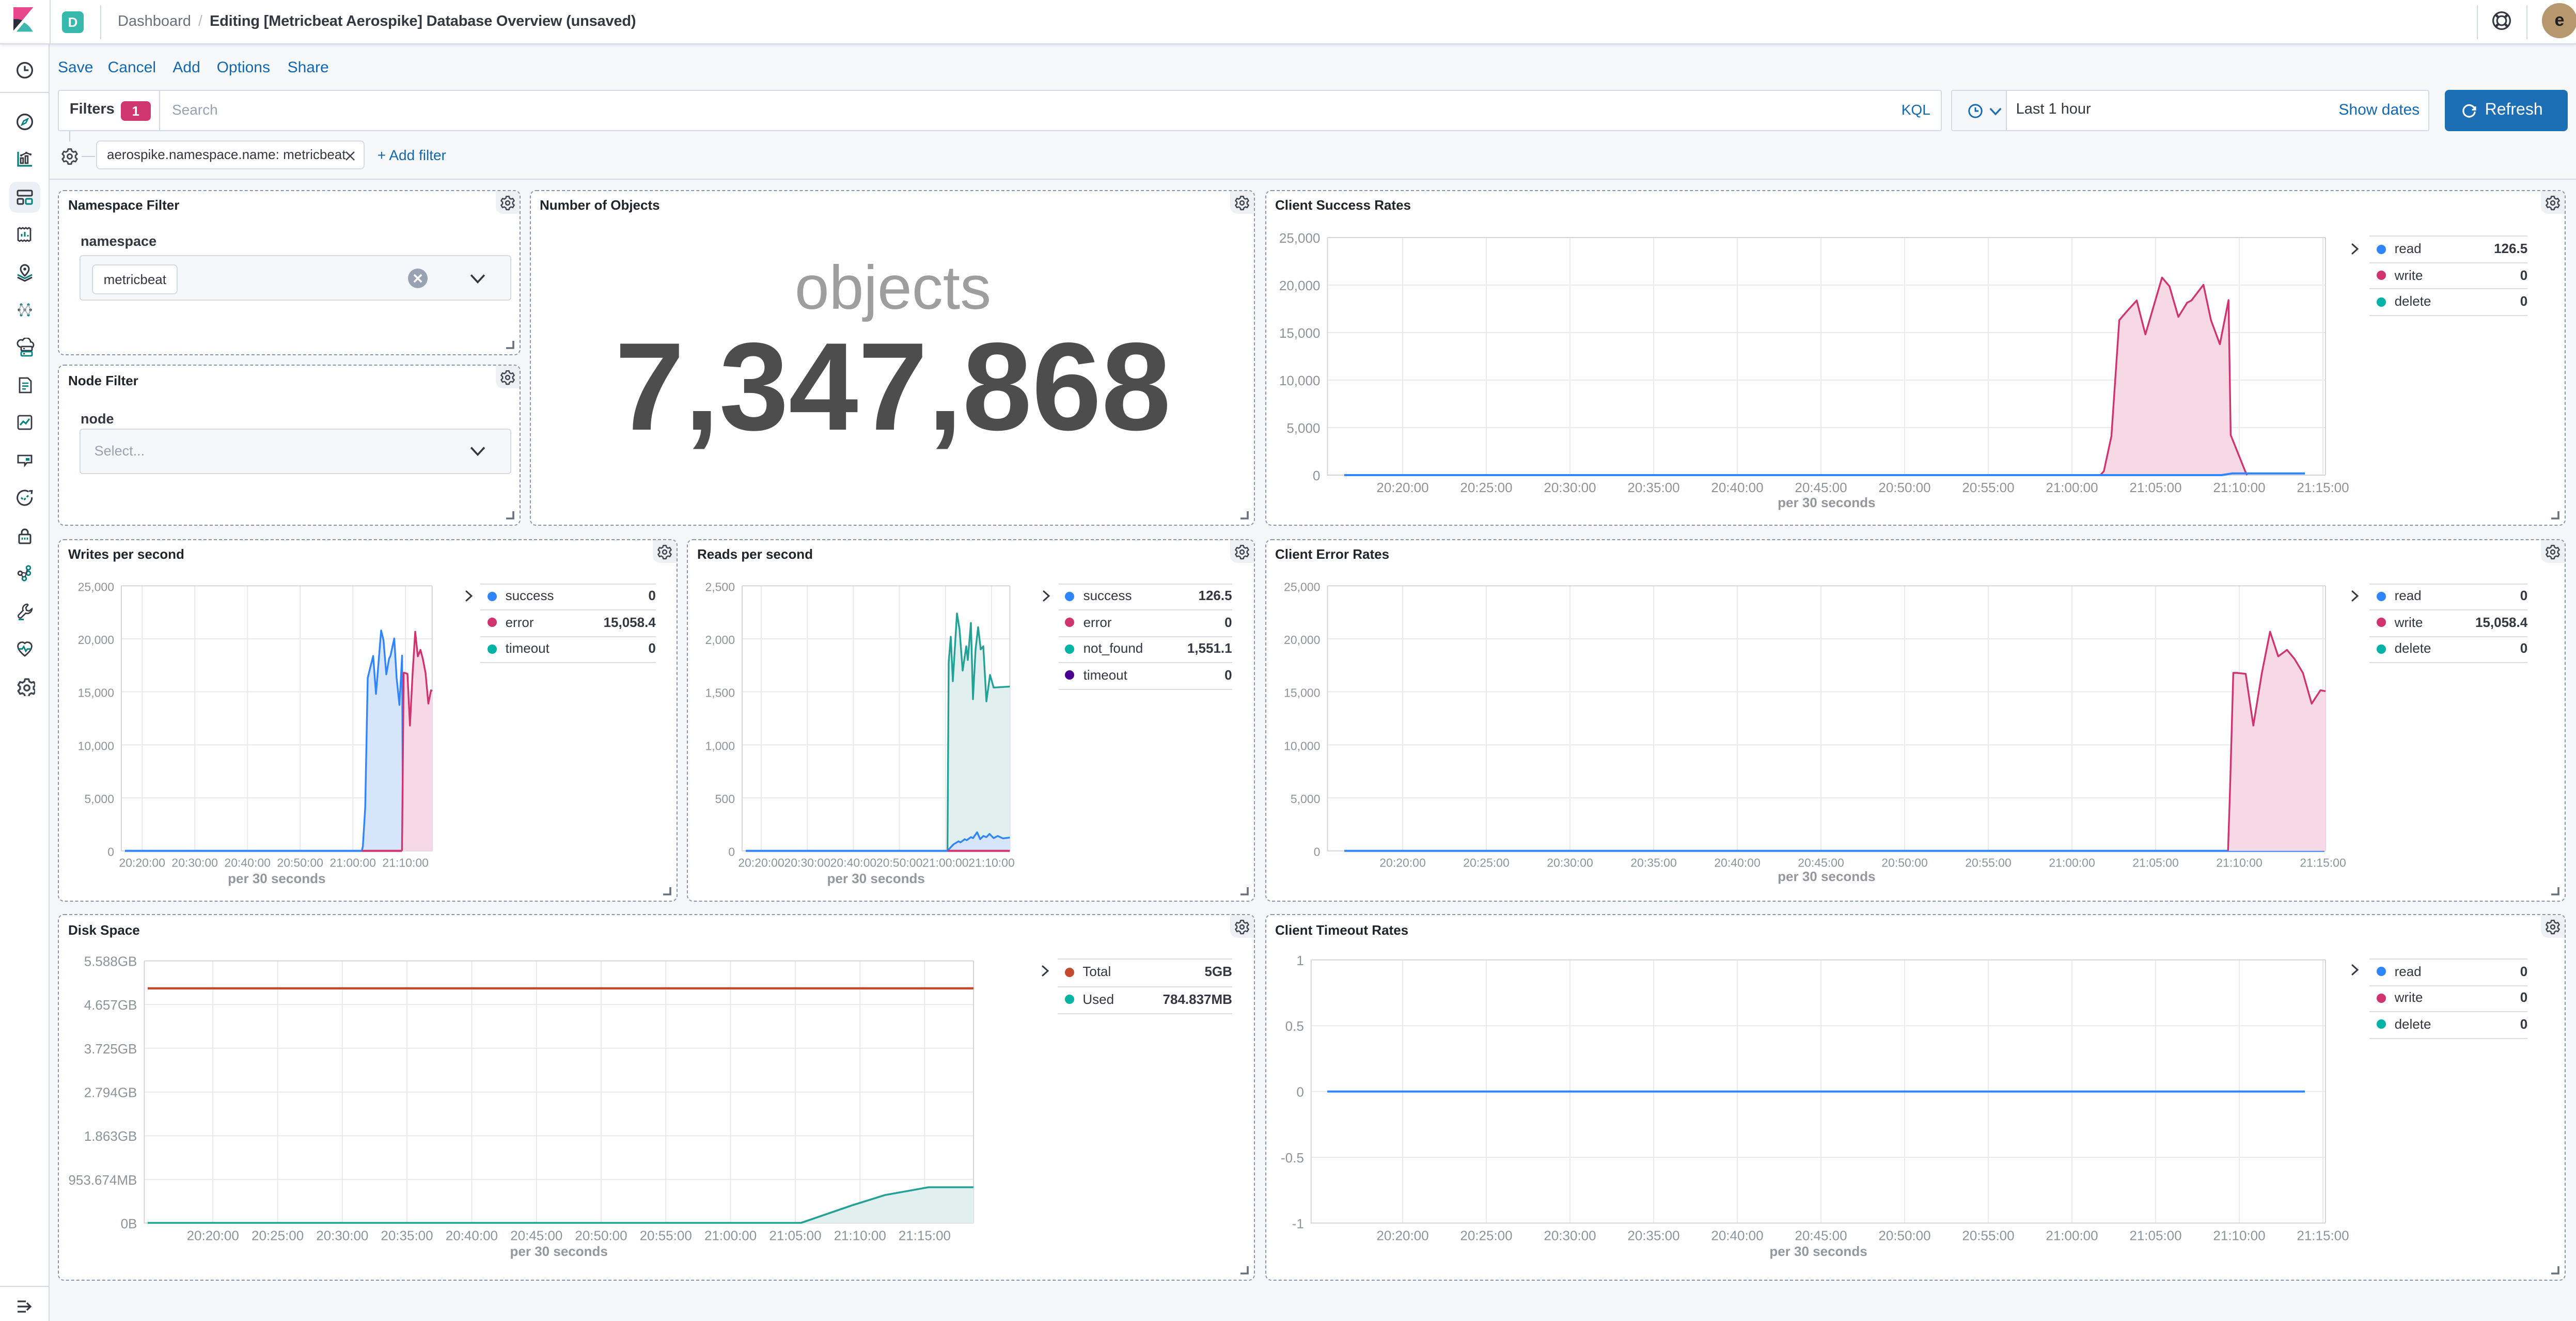  I want to click on svg-text: 3.725GB, so click(111, 1049).